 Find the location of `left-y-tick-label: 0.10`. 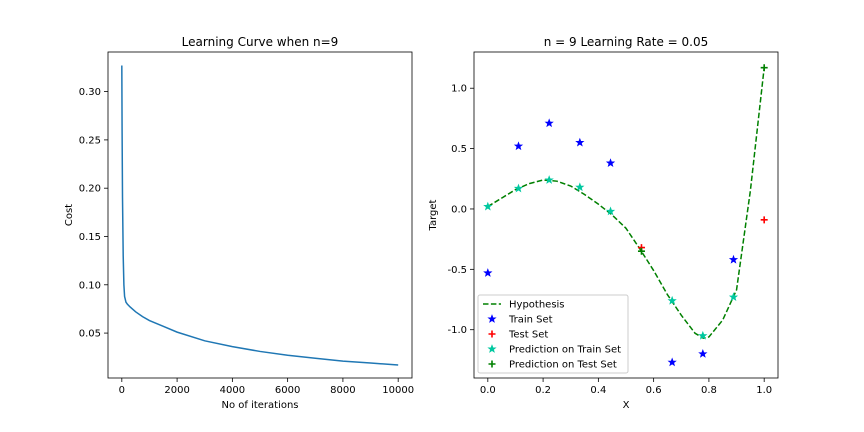

left-y-tick-label: 0.10 is located at coordinates (90, 285).